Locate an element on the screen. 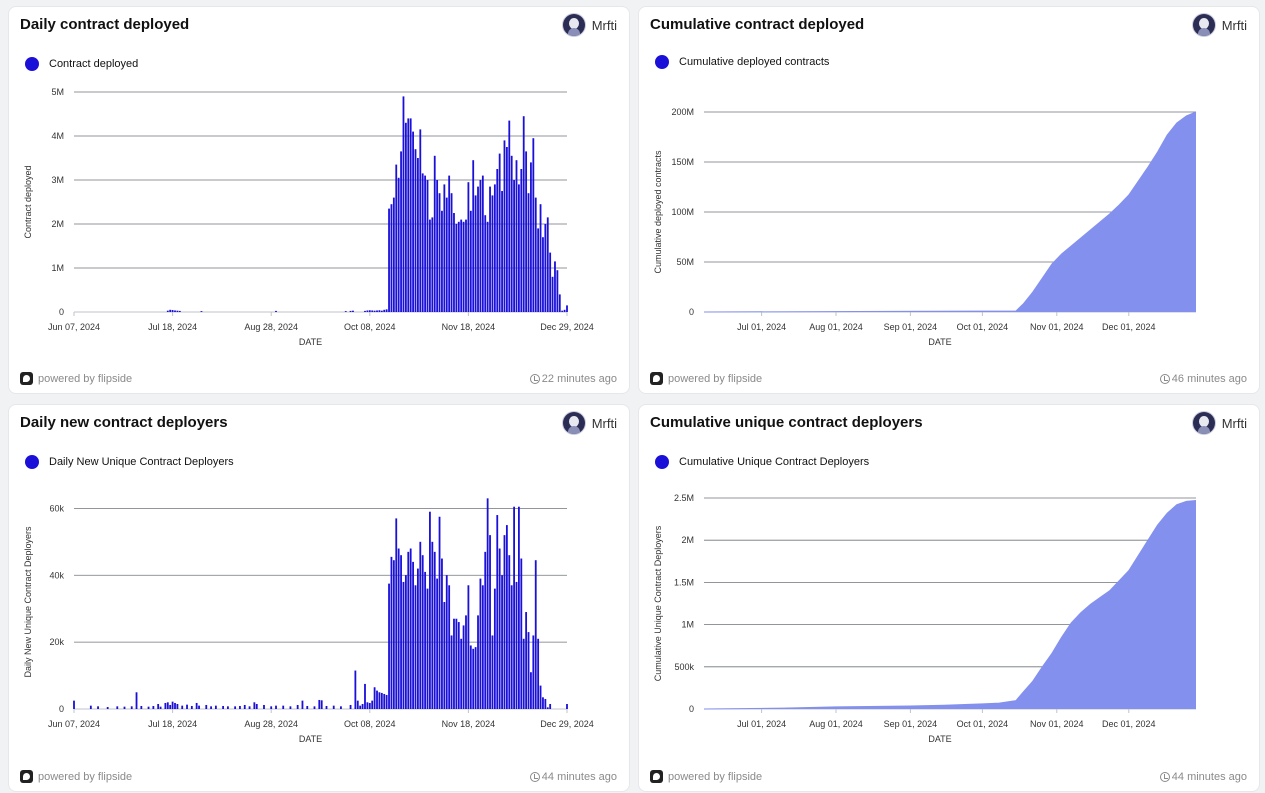  flipside-logo-icon is located at coordinates (656, 776).